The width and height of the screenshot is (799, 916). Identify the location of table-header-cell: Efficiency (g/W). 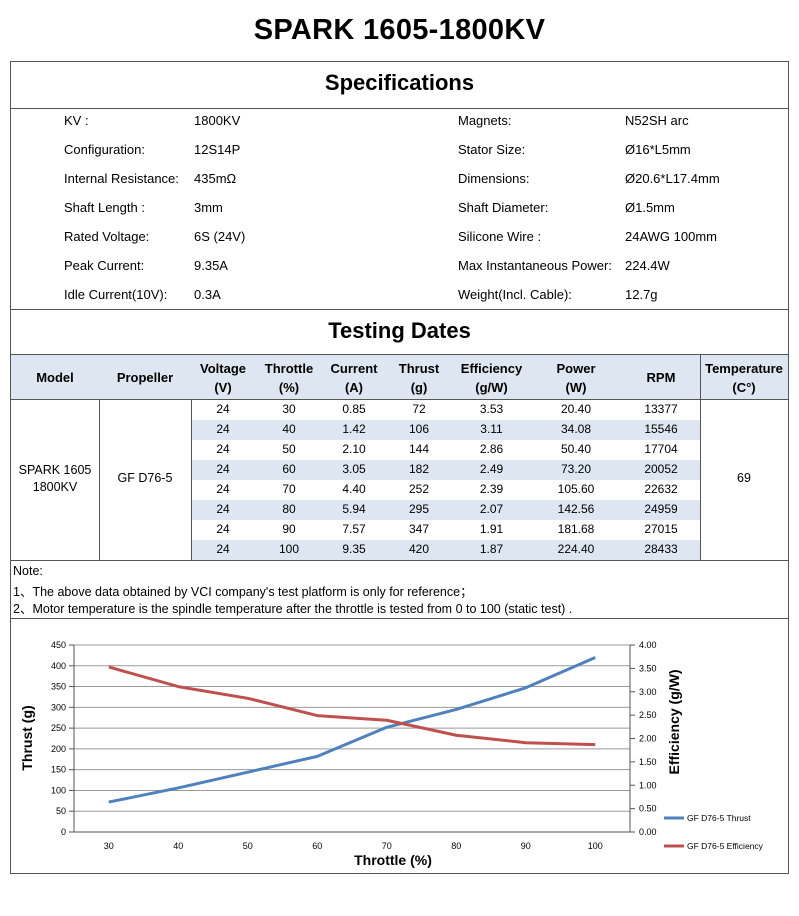
(491, 378).